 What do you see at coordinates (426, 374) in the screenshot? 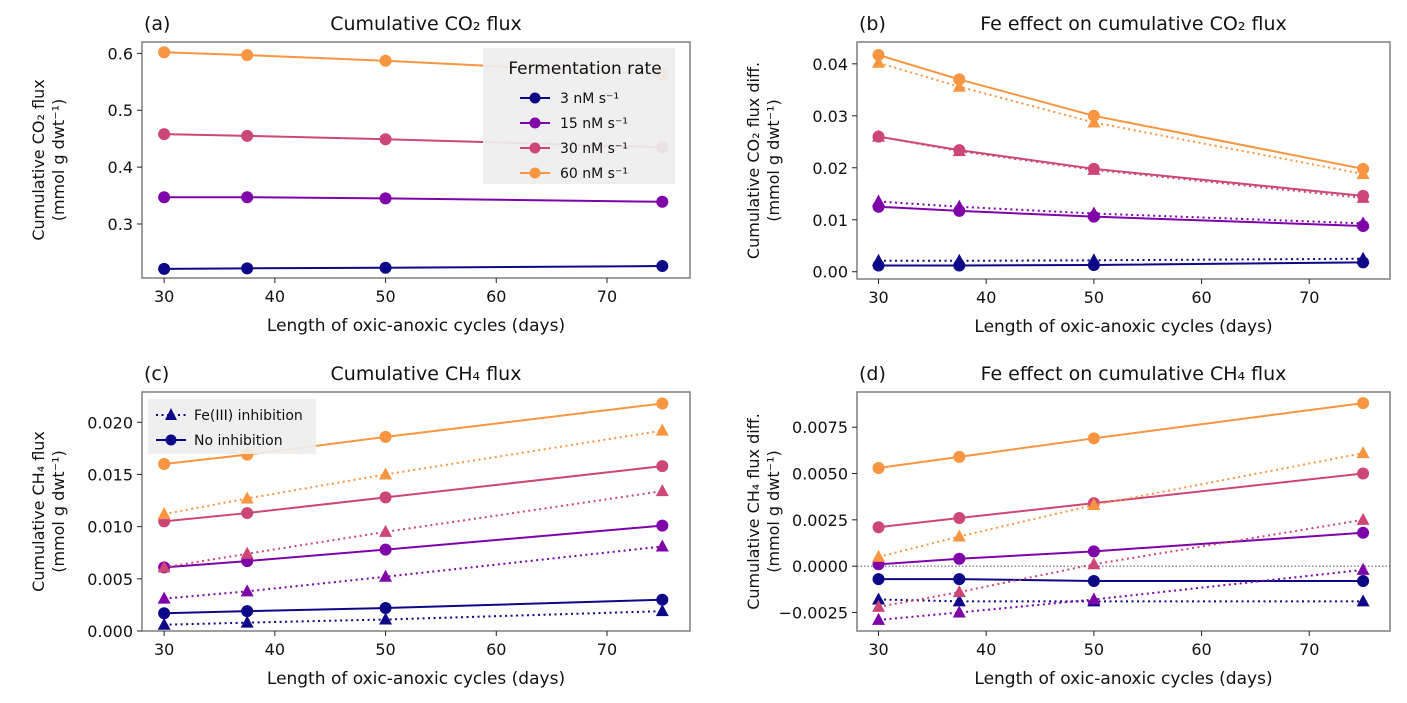
I see `chart-title: Cumulative CH₄ flux` at bounding box center [426, 374].